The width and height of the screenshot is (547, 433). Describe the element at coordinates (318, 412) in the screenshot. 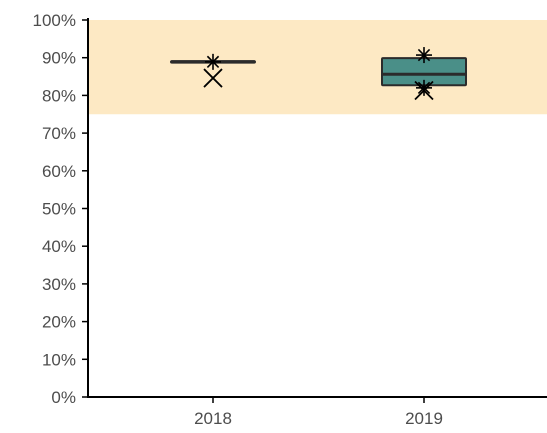

I see `x-axis-ticks: 2018 2019` at that location.